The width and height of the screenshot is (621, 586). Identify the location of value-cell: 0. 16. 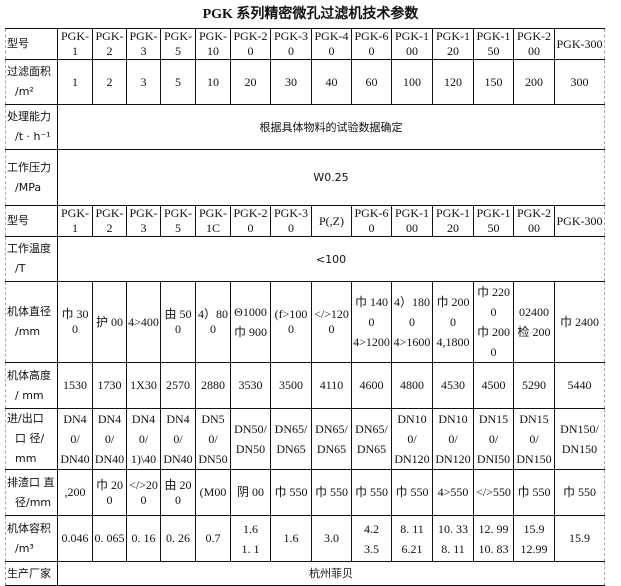
(143, 538).